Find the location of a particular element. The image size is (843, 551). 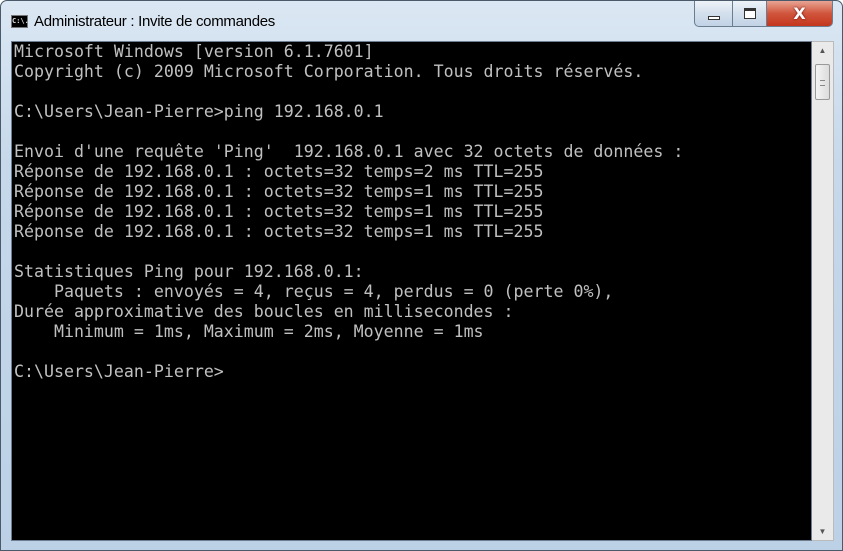

minimize-icon is located at coordinates (713, 17).